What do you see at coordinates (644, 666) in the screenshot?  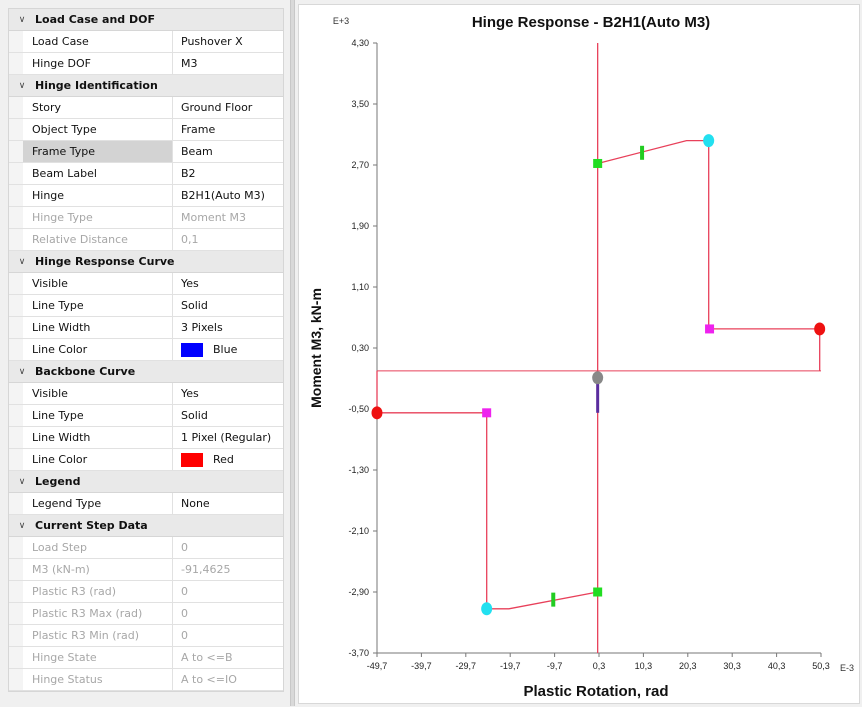 I see `x-tick-label: 10,3` at bounding box center [644, 666].